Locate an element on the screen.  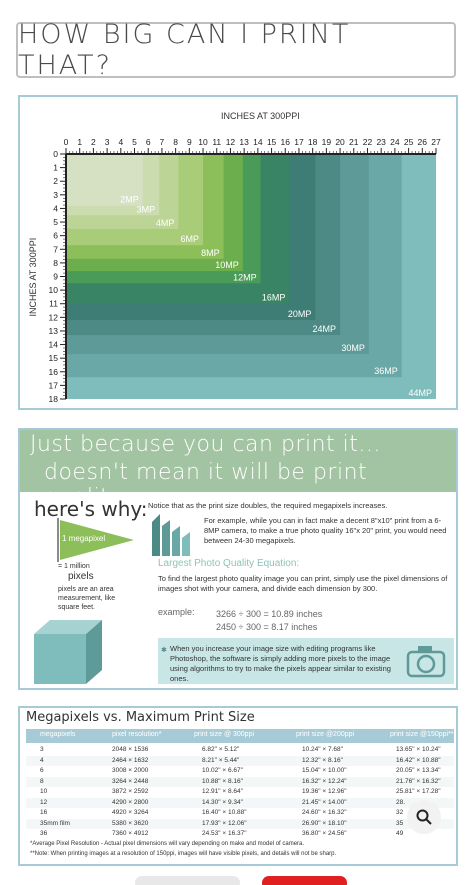
table-title: Megapixels vs. Maximum Print Size is located at coordinates (140, 717).